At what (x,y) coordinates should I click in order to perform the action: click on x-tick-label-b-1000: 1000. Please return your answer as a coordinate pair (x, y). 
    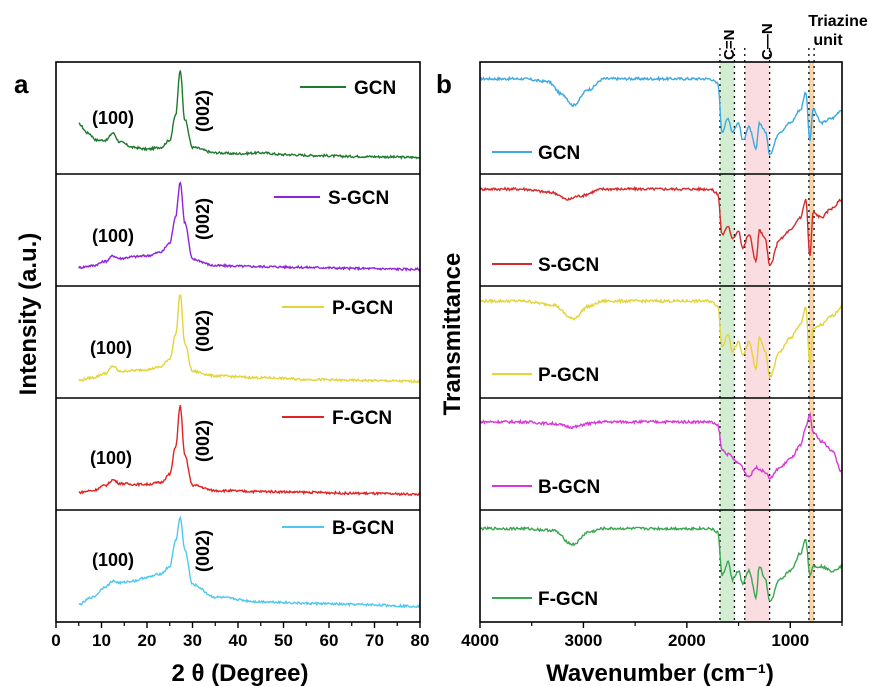
    Looking at the image, I should click on (790, 640).